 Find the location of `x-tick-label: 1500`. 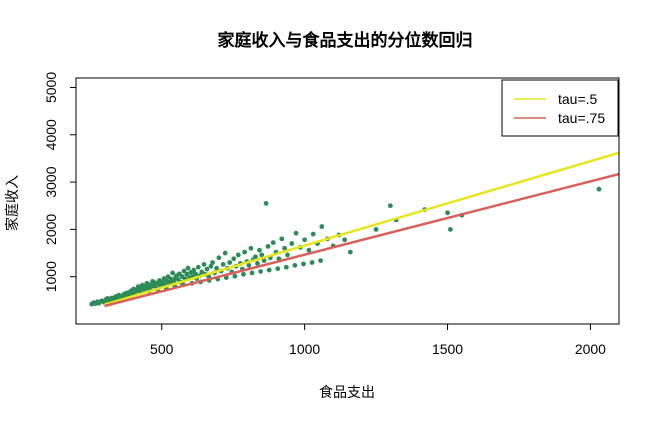

x-tick-label: 1500 is located at coordinates (447, 349).